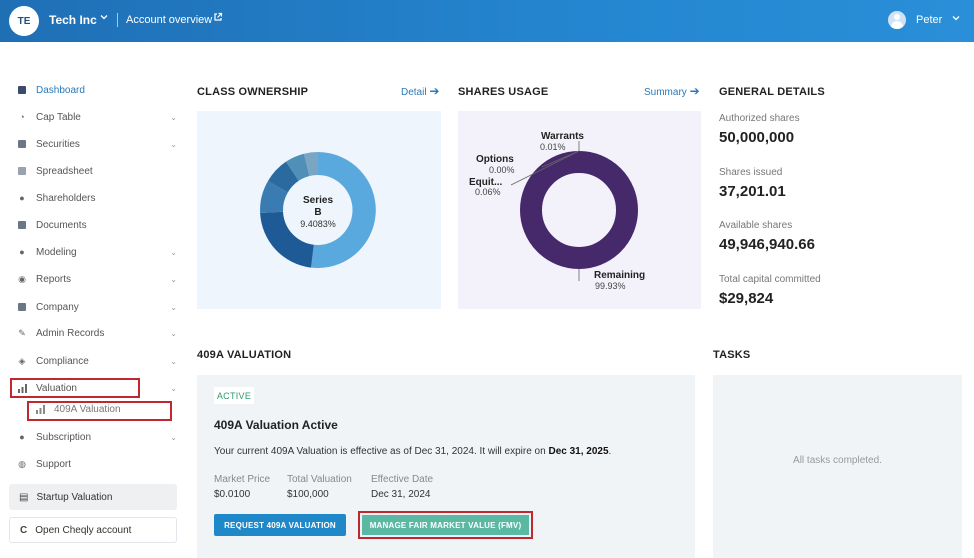 This screenshot has height=558, width=974. Describe the element at coordinates (97, 464) in the screenshot. I see `sidebar-item-support: ◍ Support` at that location.